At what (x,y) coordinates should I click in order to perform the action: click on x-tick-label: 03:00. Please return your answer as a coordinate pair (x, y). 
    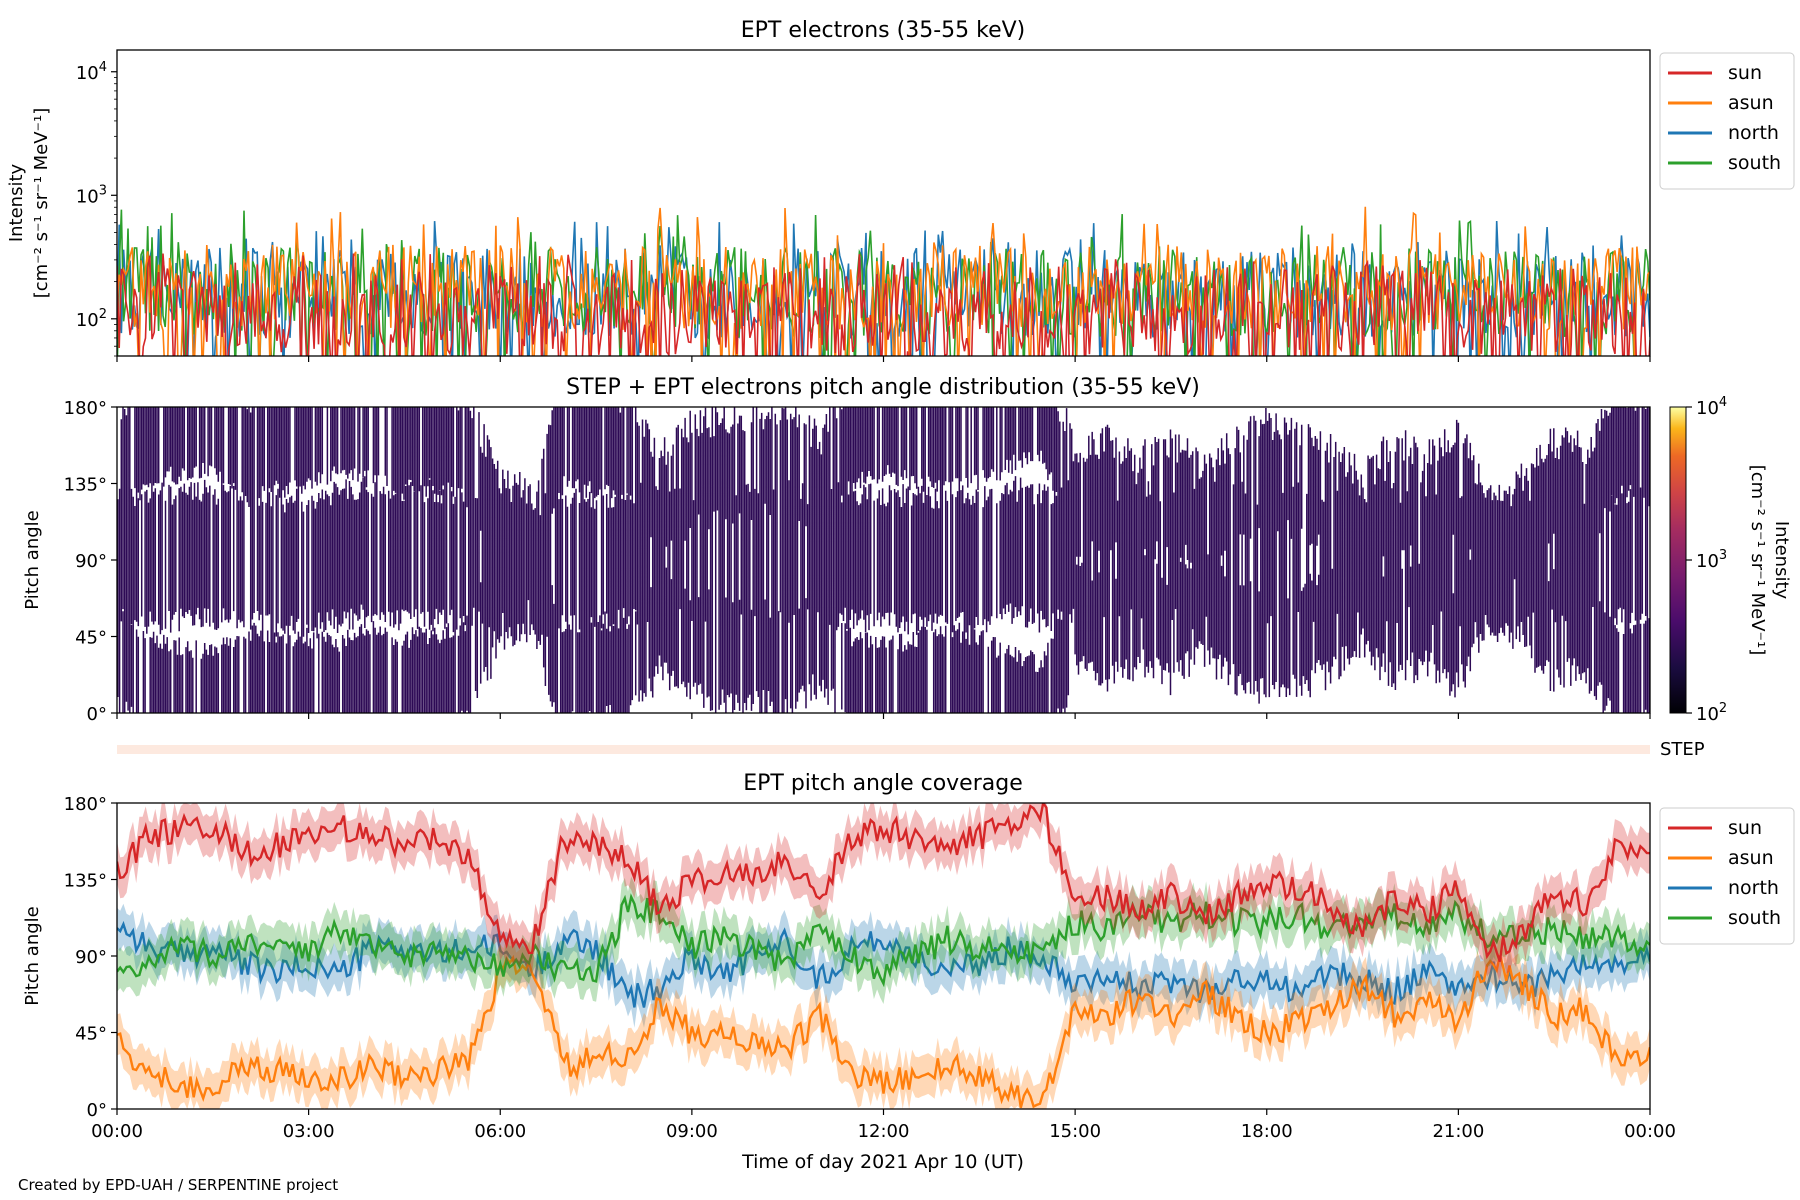
    Looking at the image, I should click on (309, 1131).